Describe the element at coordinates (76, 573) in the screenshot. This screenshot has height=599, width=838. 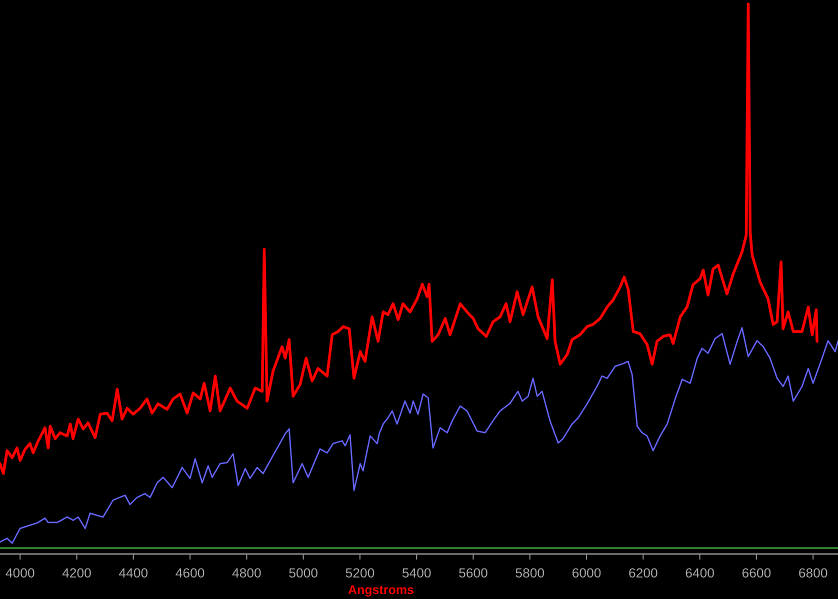
I see `x-tick-label: 4200` at that location.